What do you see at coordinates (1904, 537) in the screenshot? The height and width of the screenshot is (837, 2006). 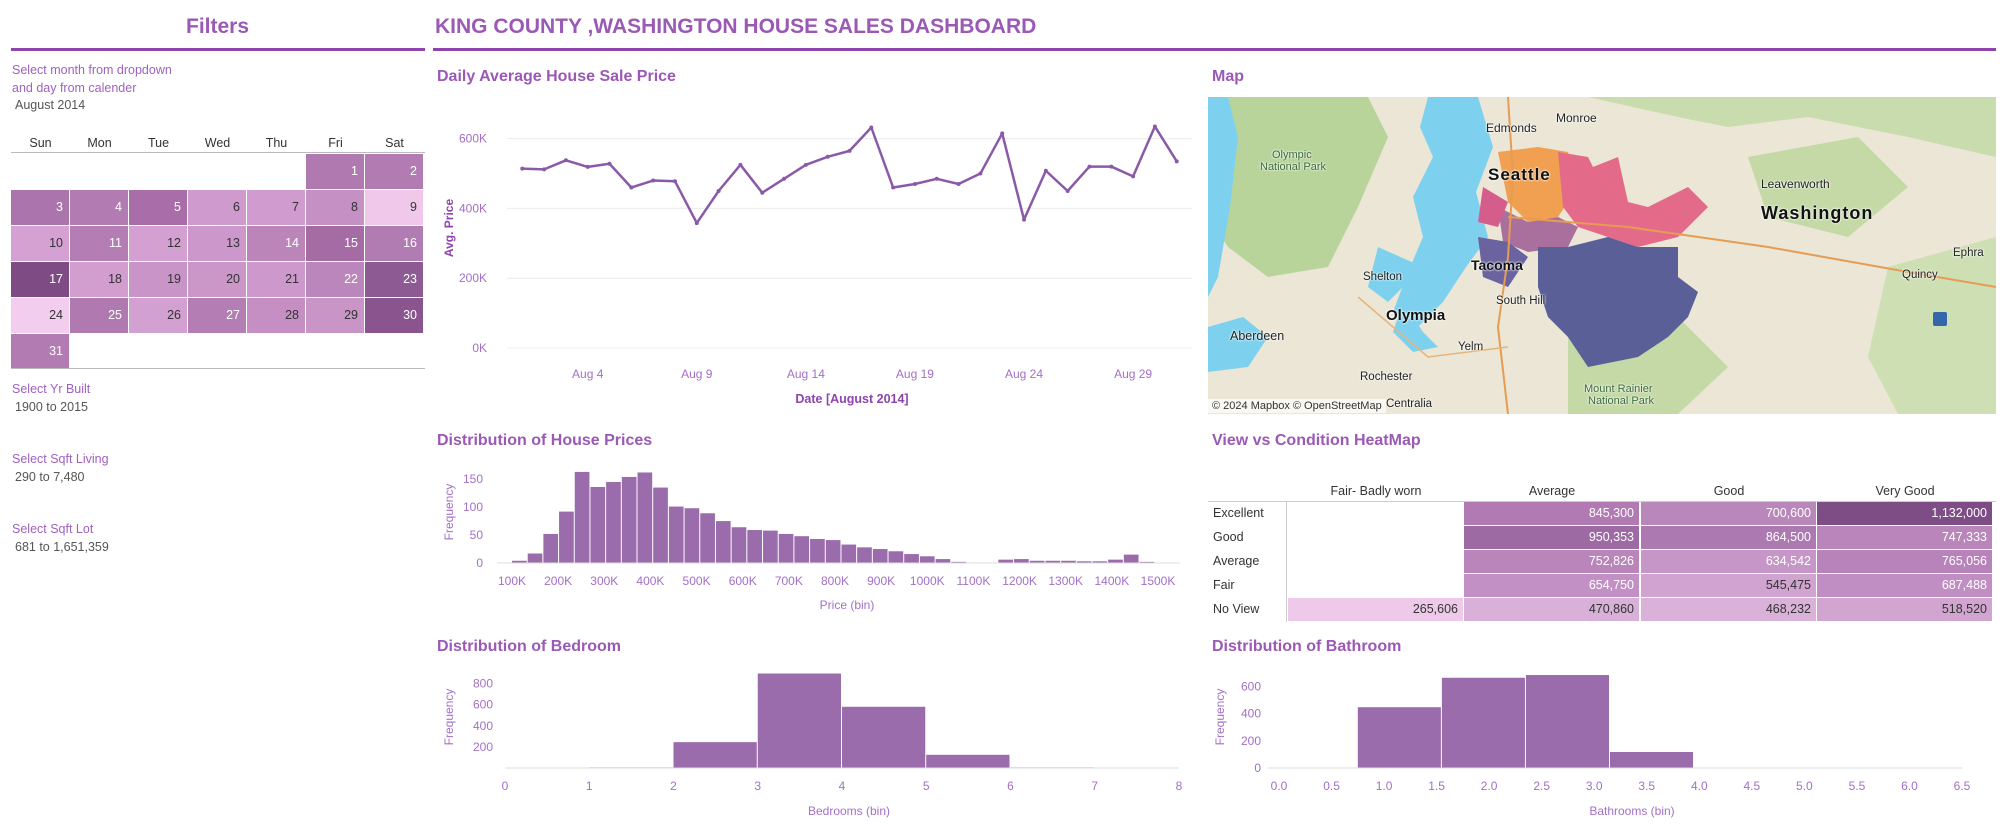 I see `heatmap-cell: 747,333` at bounding box center [1904, 537].